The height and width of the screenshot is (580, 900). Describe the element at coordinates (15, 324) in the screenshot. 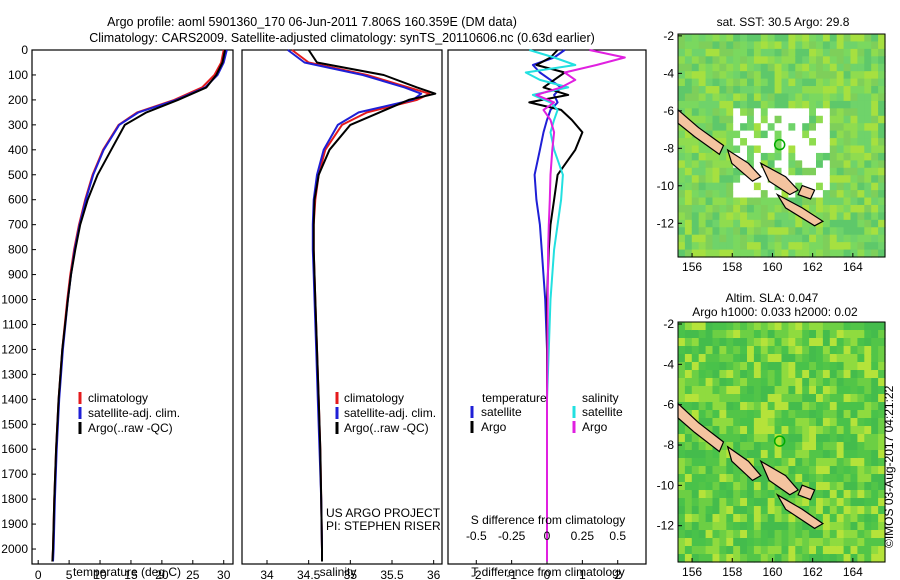

I see `depth-tick-label: 1100` at that location.